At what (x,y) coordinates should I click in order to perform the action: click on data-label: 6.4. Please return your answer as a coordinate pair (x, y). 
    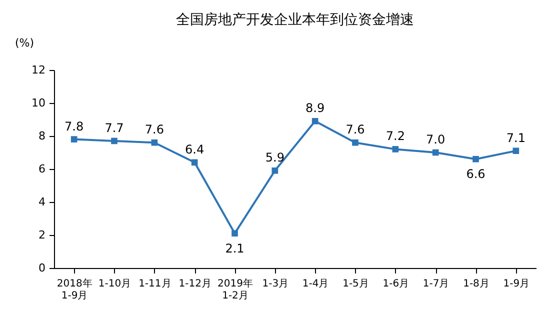
    Looking at the image, I should click on (194, 149).